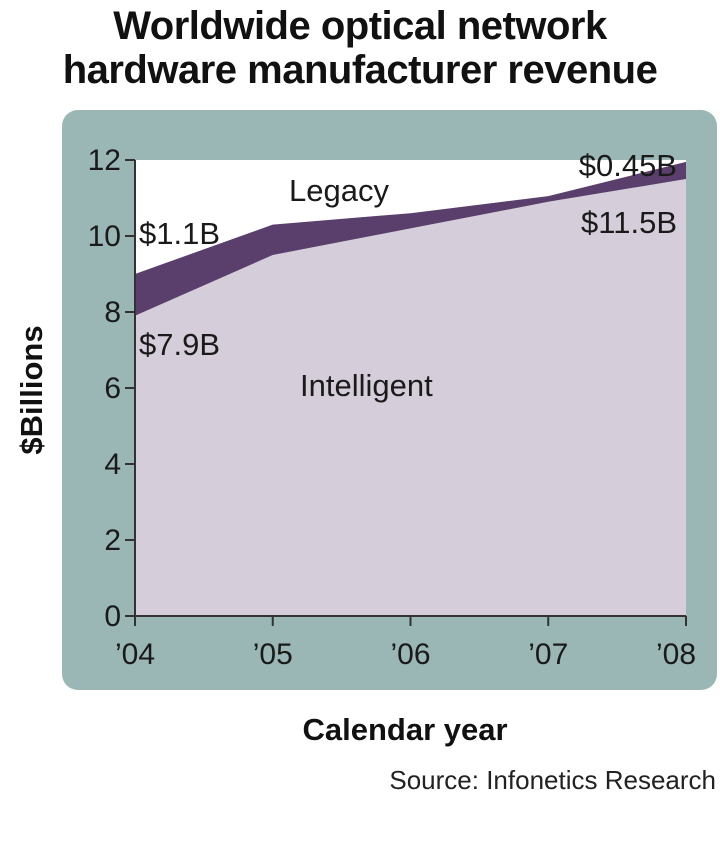 The image size is (720, 847). What do you see at coordinates (112, 540) in the screenshot?
I see `y-tick-label: 2` at bounding box center [112, 540].